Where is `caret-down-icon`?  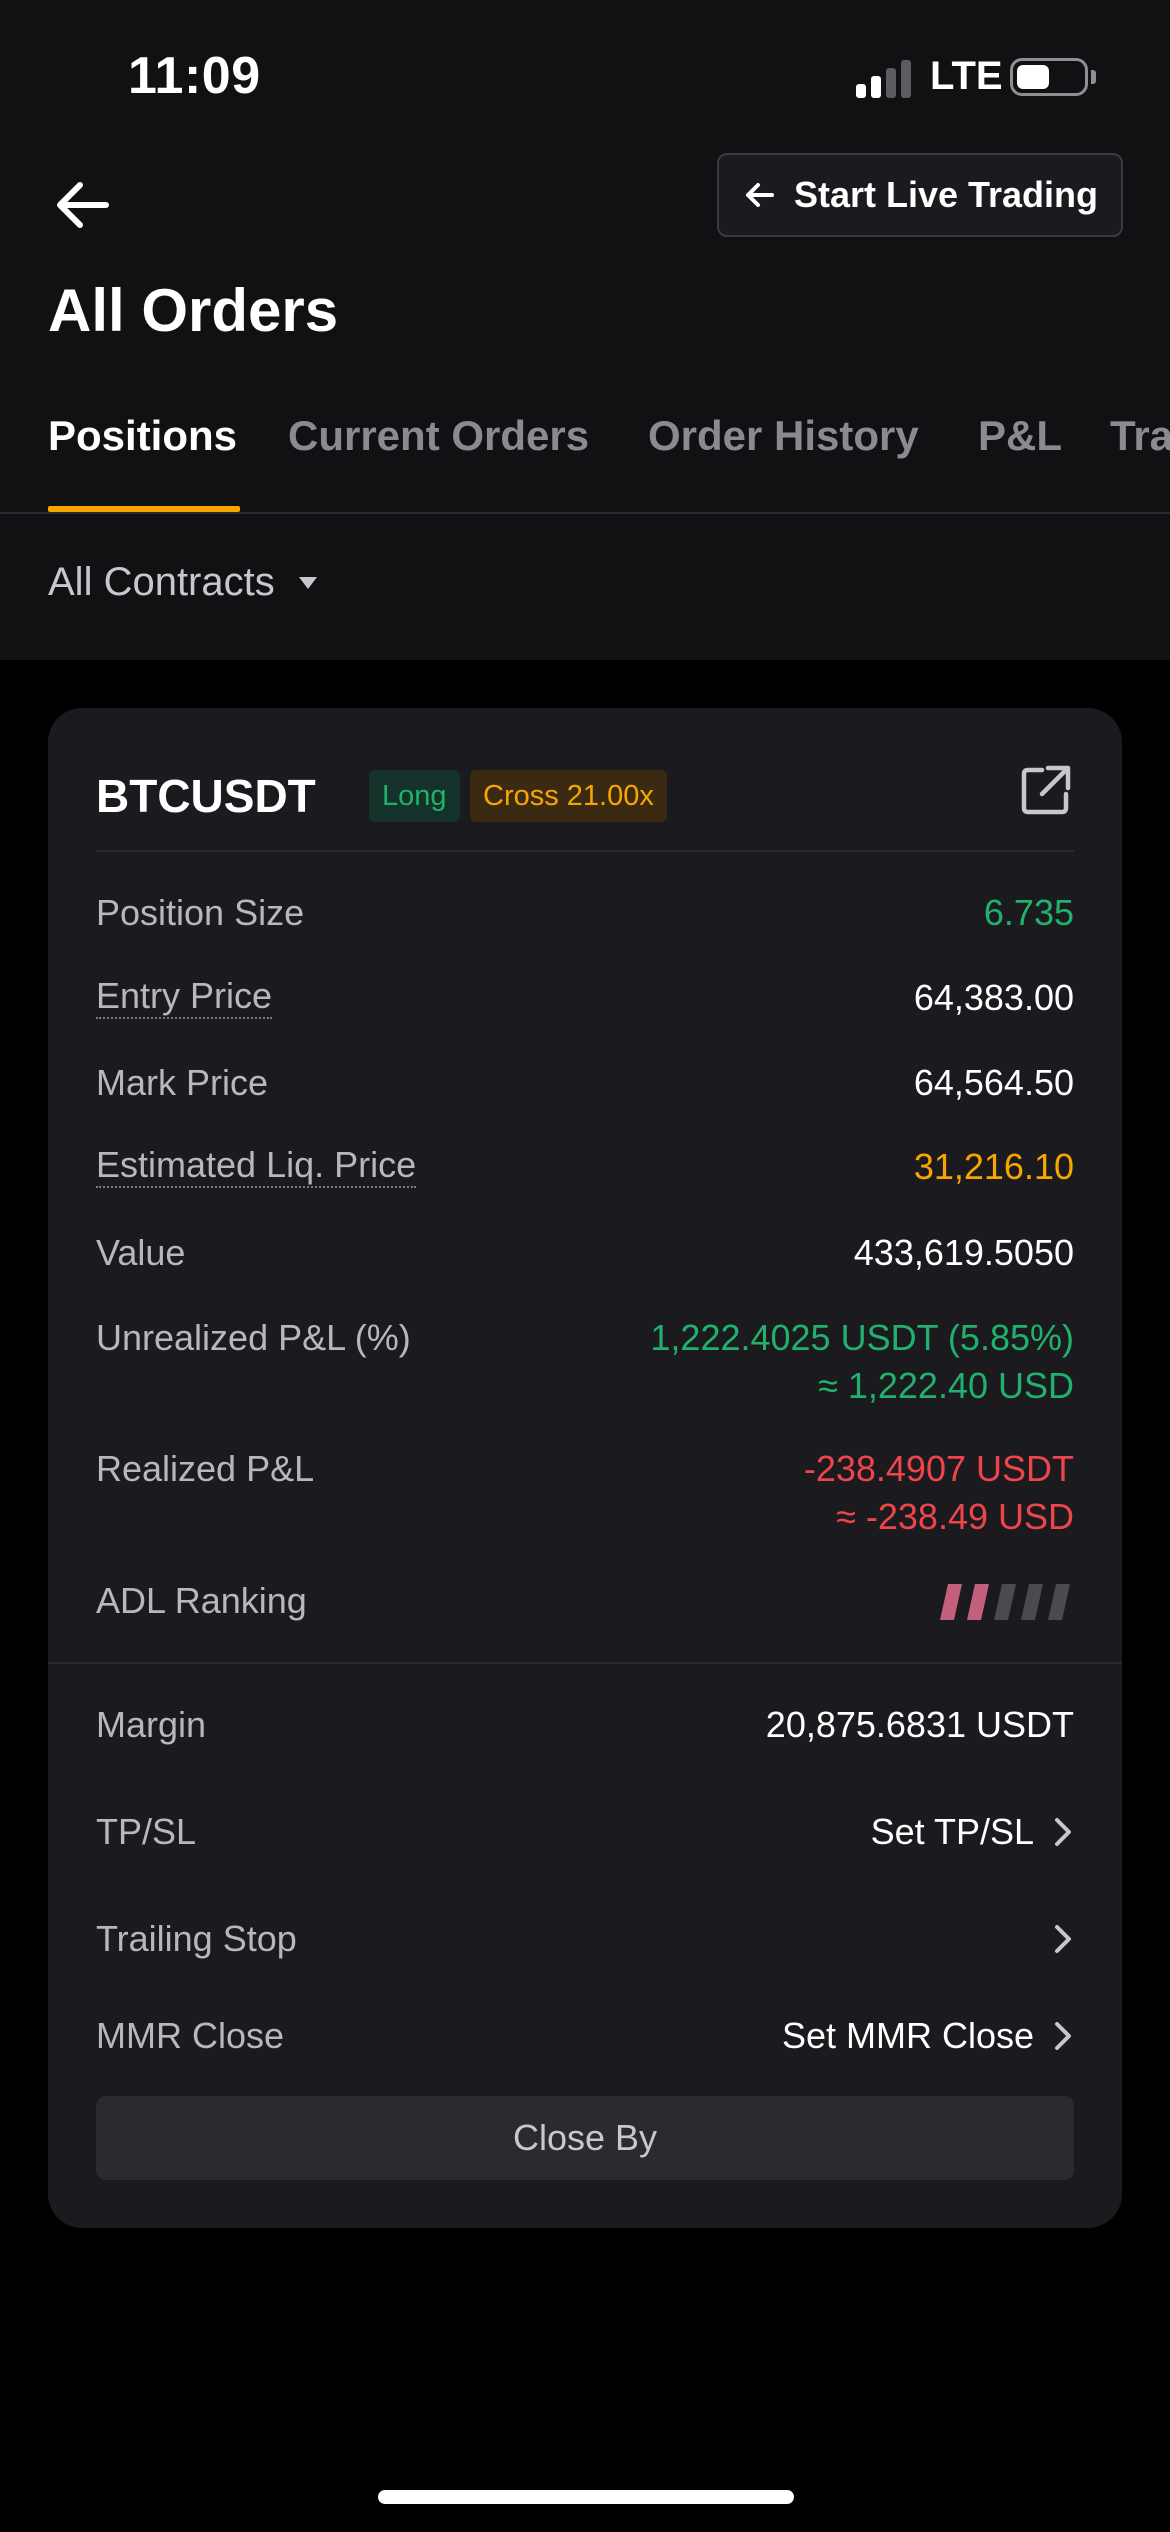
caret-down-icon is located at coordinates (307, 582).